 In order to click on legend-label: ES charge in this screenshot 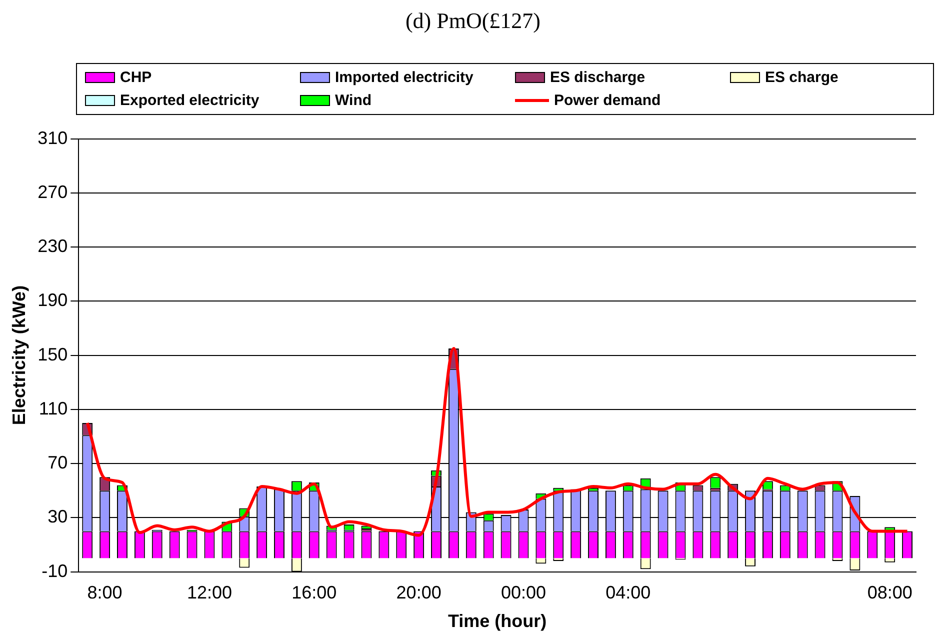, I will do `click(802, 78)`.